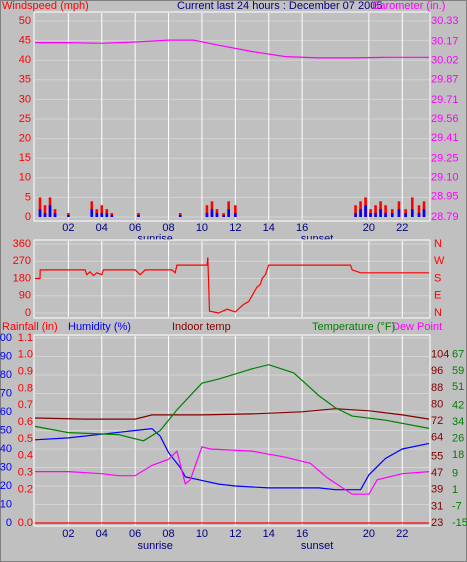  What do you see at coordinates (445, 100) in the screenshot?
I see `y-tick-label: 29.71` at bounding box center [445, 100].